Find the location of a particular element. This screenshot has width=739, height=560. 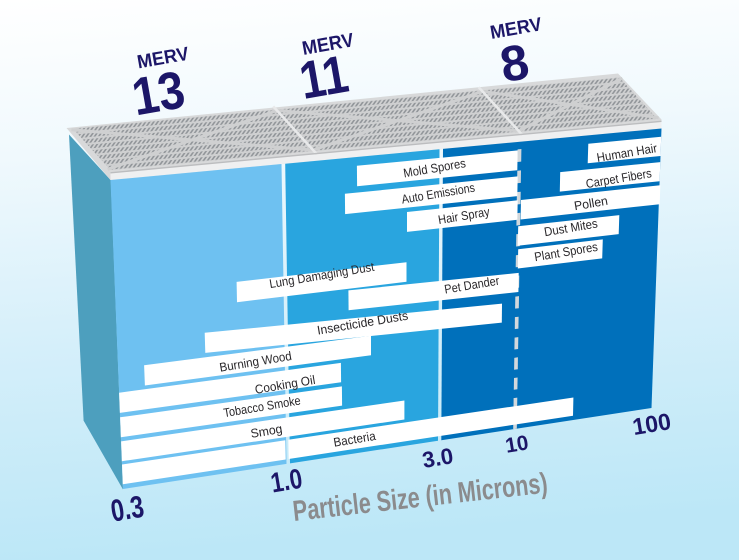

svg-text: 100 is located at coordinates (652, 424).